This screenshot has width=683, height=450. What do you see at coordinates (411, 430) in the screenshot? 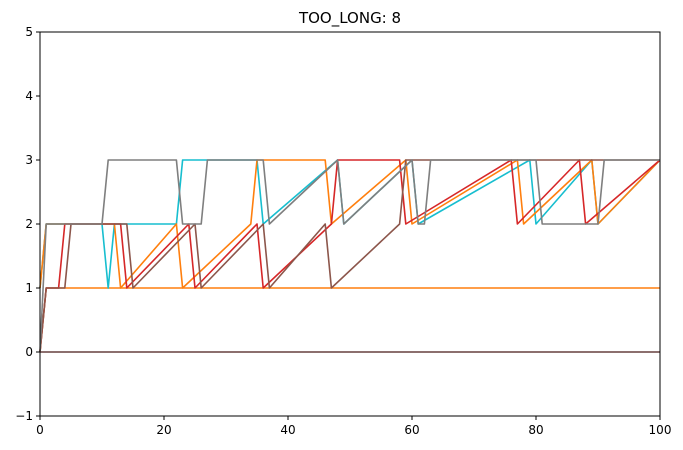
I see `x-tick-label: 60` at bounding box center [411, 430].